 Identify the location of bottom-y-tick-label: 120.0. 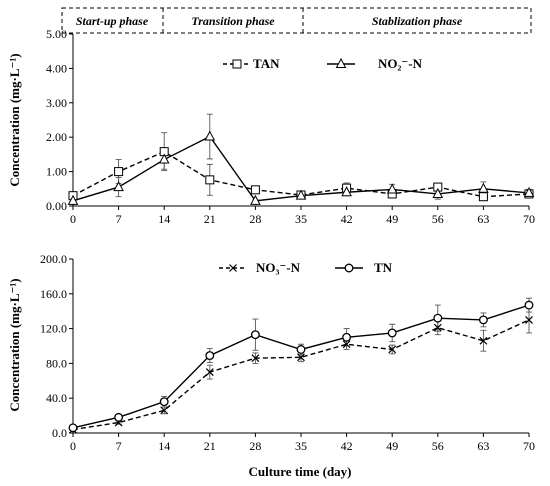
(53, 329).